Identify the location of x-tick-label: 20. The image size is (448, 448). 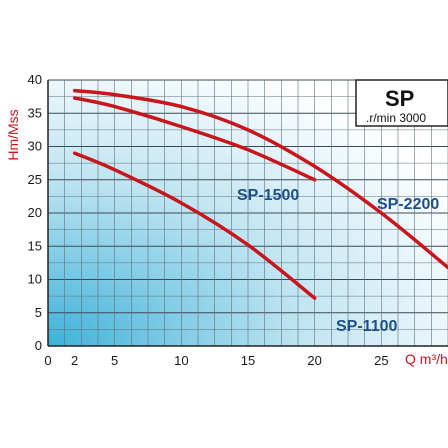
(314, 360).